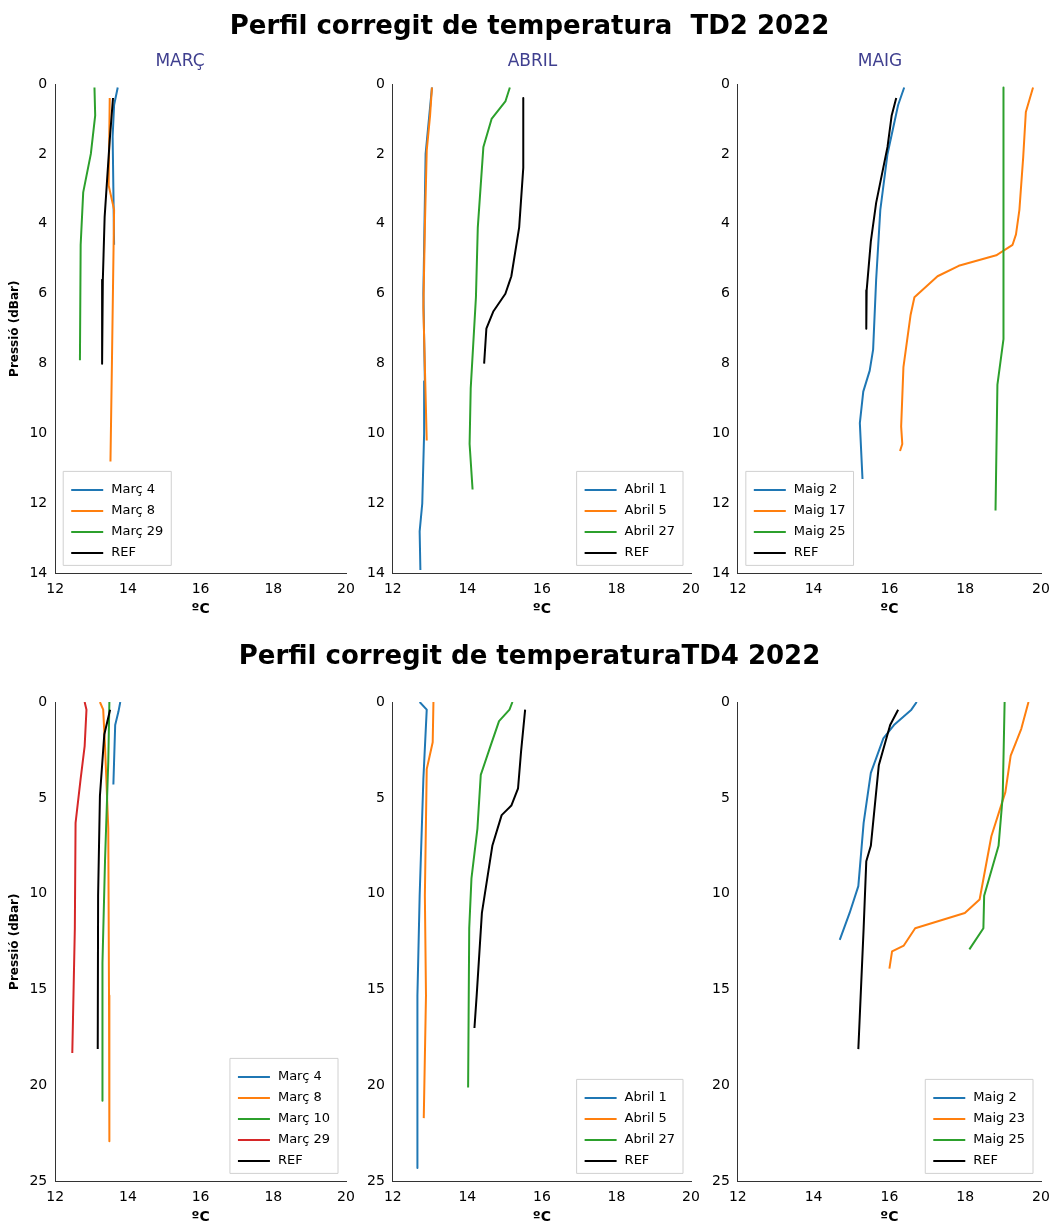 Image resolution: width=1059 pixels, height=1230 pixels. I want to click on legend-label: Maig 23, so click(999, 1118).